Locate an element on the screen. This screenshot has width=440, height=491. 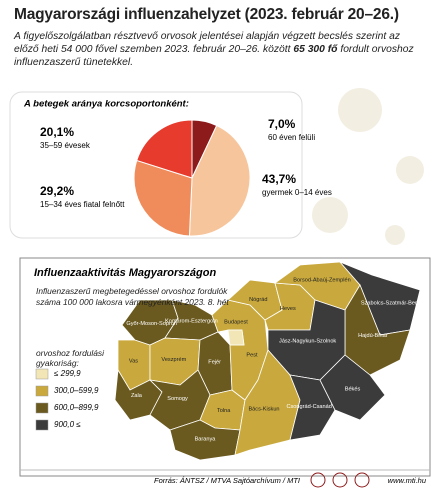
county-label: Fejér is located at coordinates (214, 362).